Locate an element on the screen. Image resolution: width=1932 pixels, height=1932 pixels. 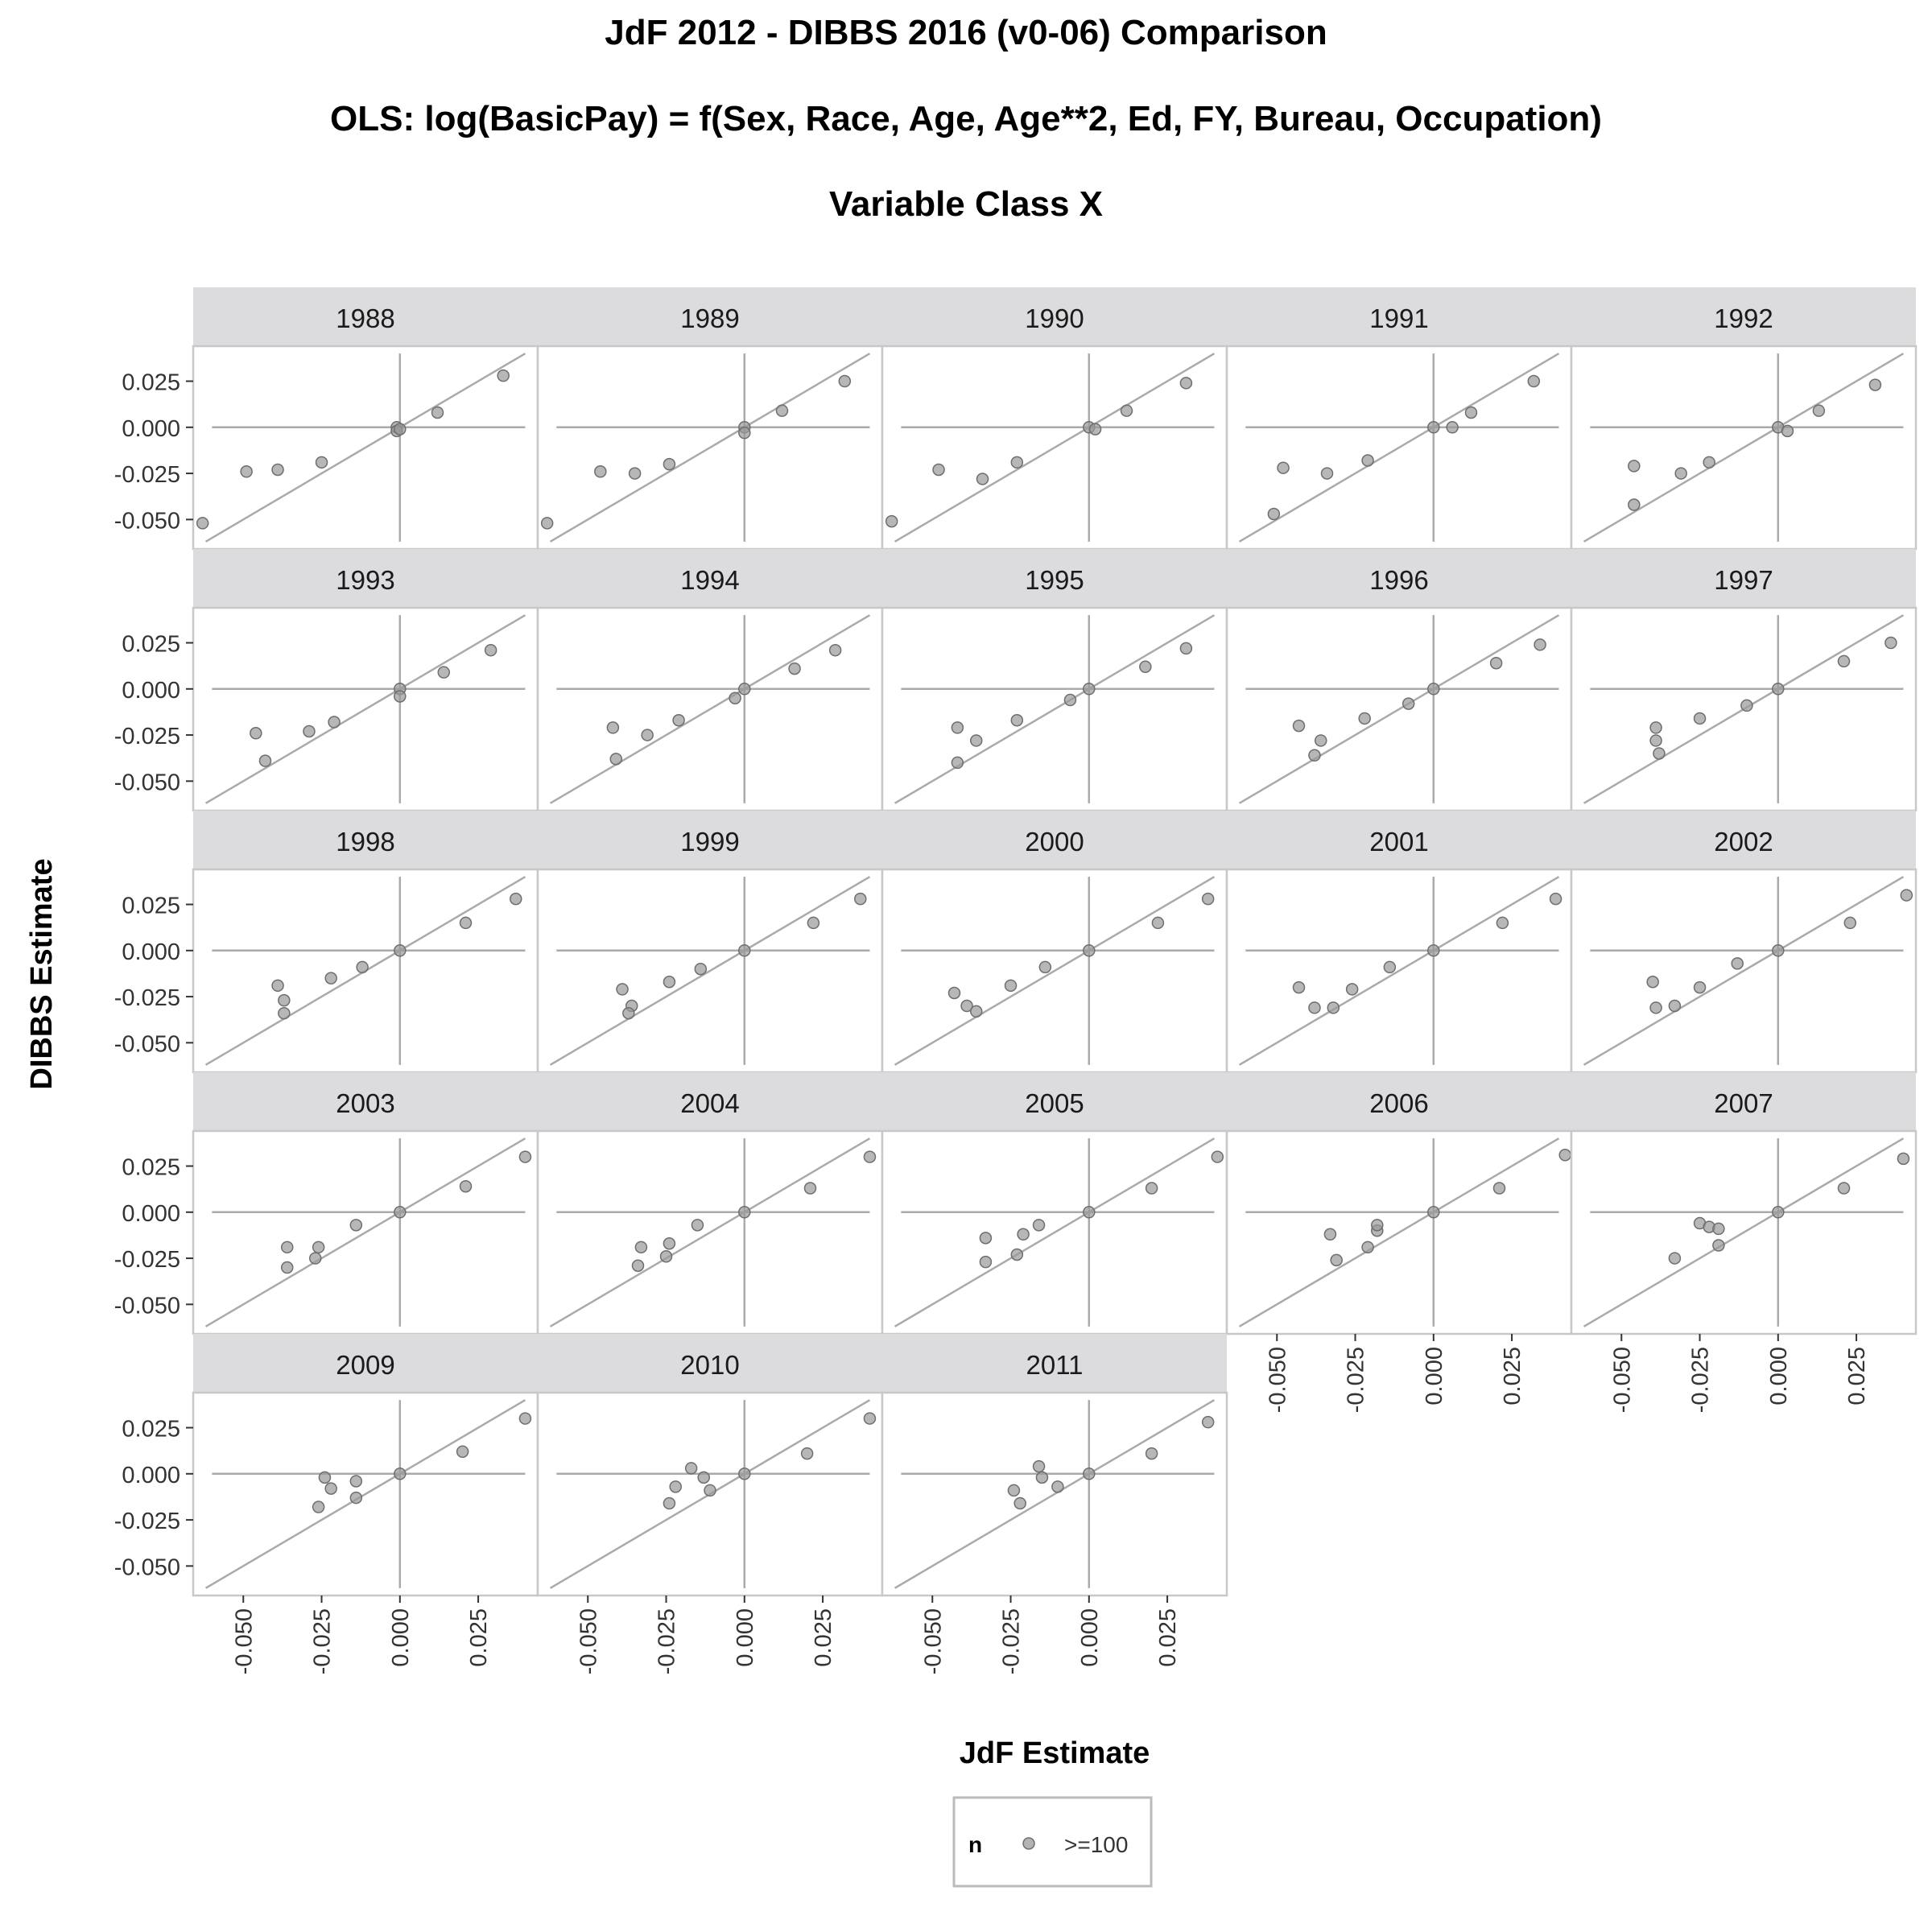
legend-point-marker is located at coordinates (1028, 1844).